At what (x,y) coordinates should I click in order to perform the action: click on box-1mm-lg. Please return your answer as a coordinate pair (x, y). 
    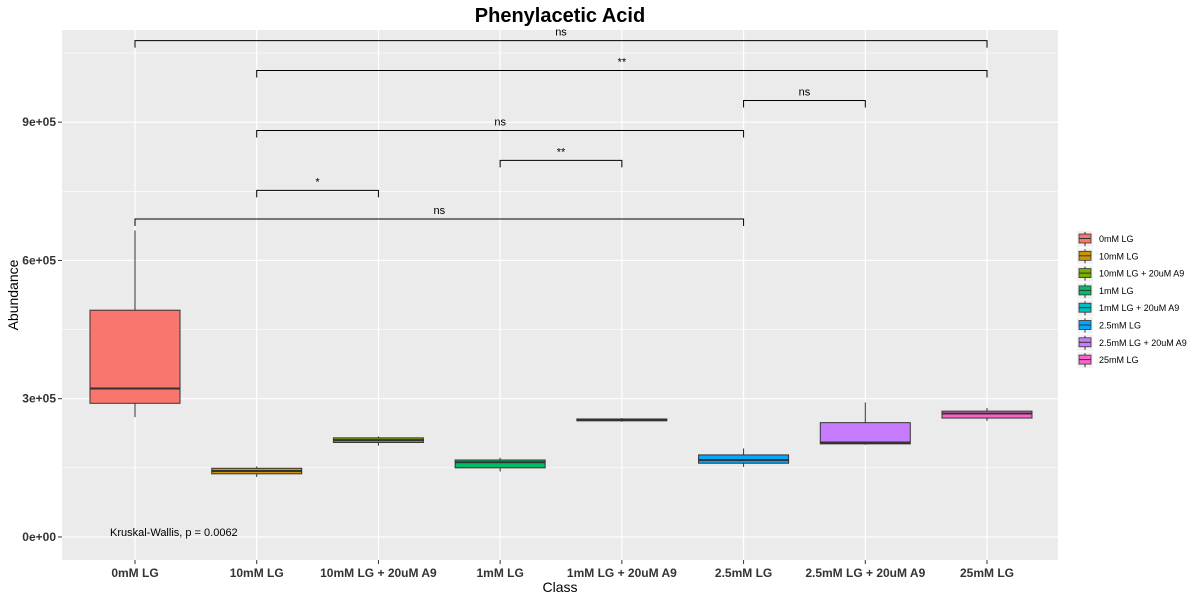
    Looking at the image, I should click on (500, 464).